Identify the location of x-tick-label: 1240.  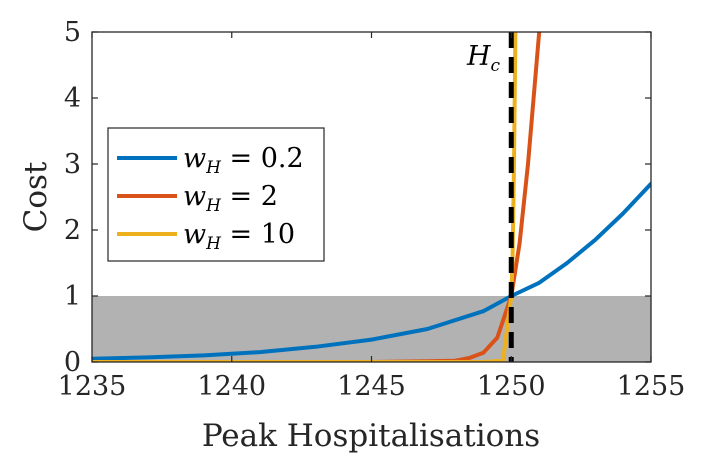
(231, 386).